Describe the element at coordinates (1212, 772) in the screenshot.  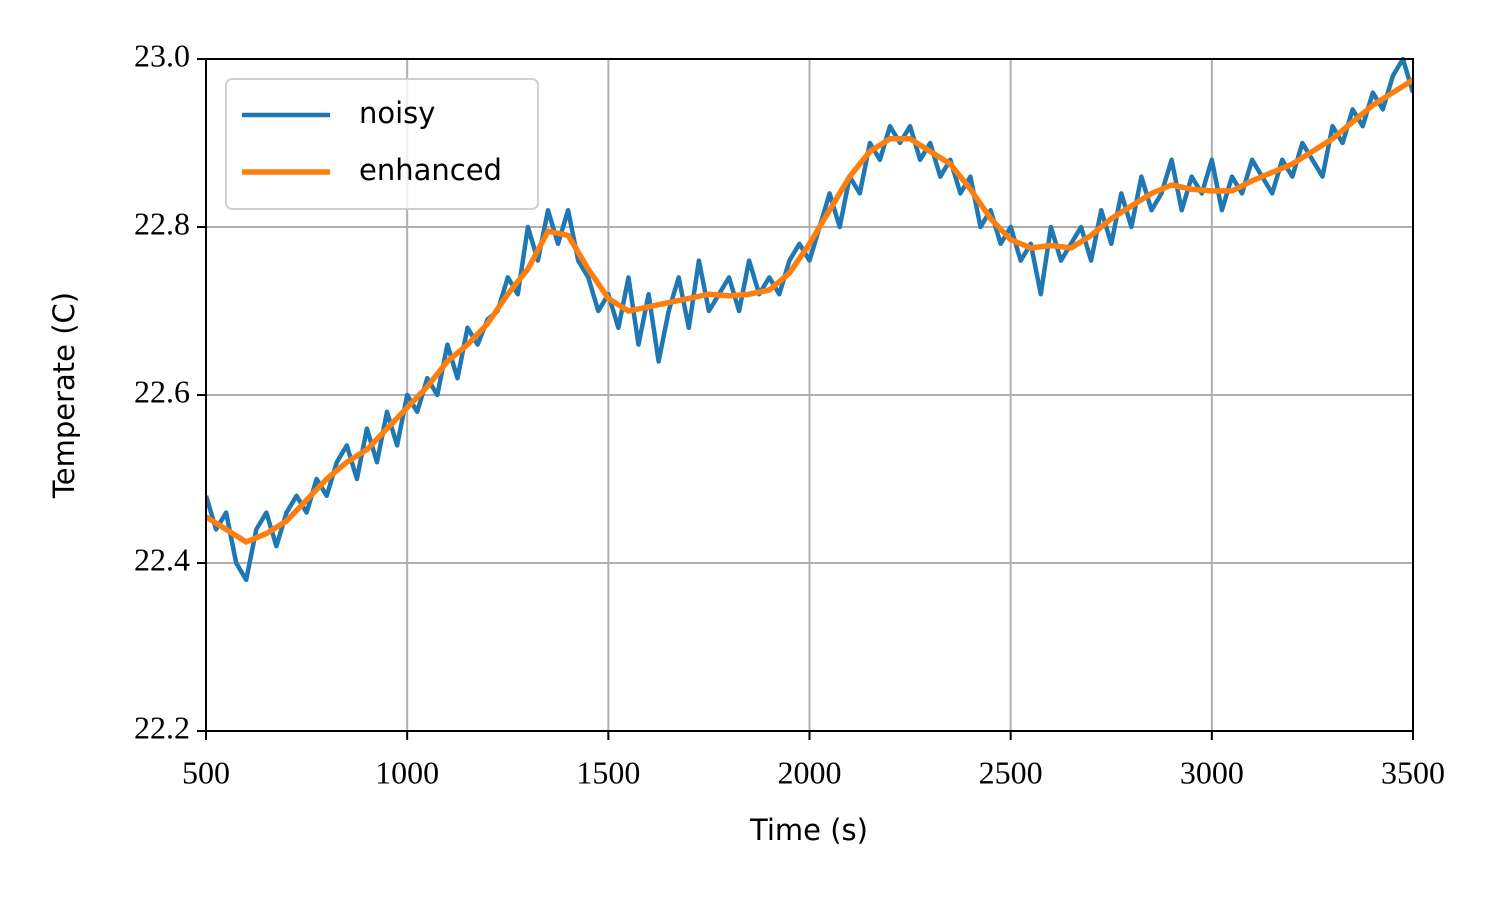
I see `x-tick-label: 3000` at that location.